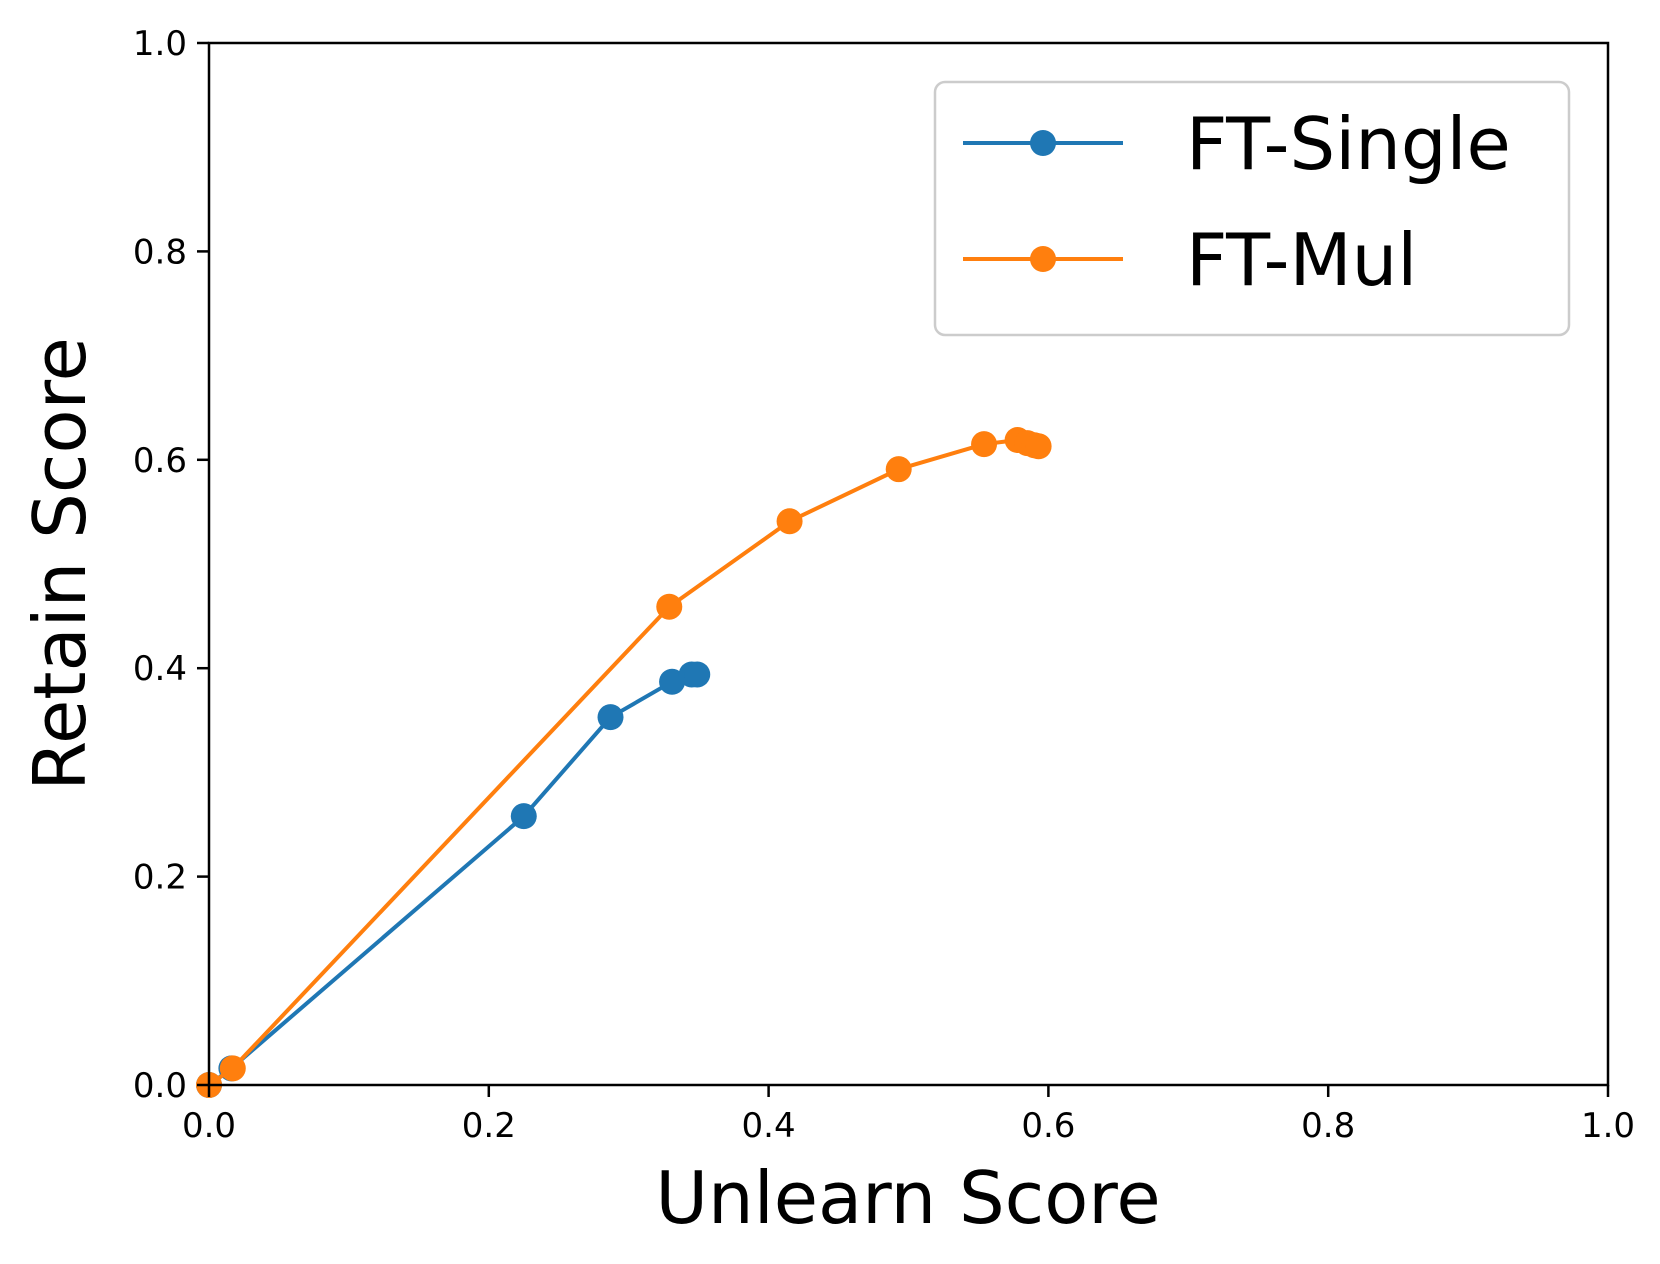 The height and width of the screenshot is (1264, 1660). What do you see at coordinates (160, 669) in the screenshot?
I see `y-tick-label: 0.4` at bounding box center [160, 669].